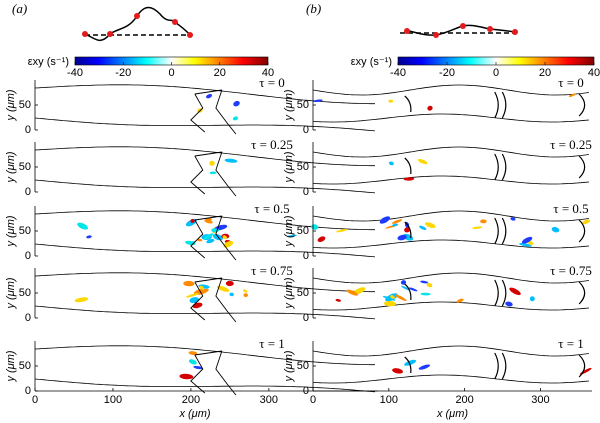  What do you see at coordinates (389, 400) in the screenshot?
I see `x-tick-label: 100` at bounding box center [389, 400].